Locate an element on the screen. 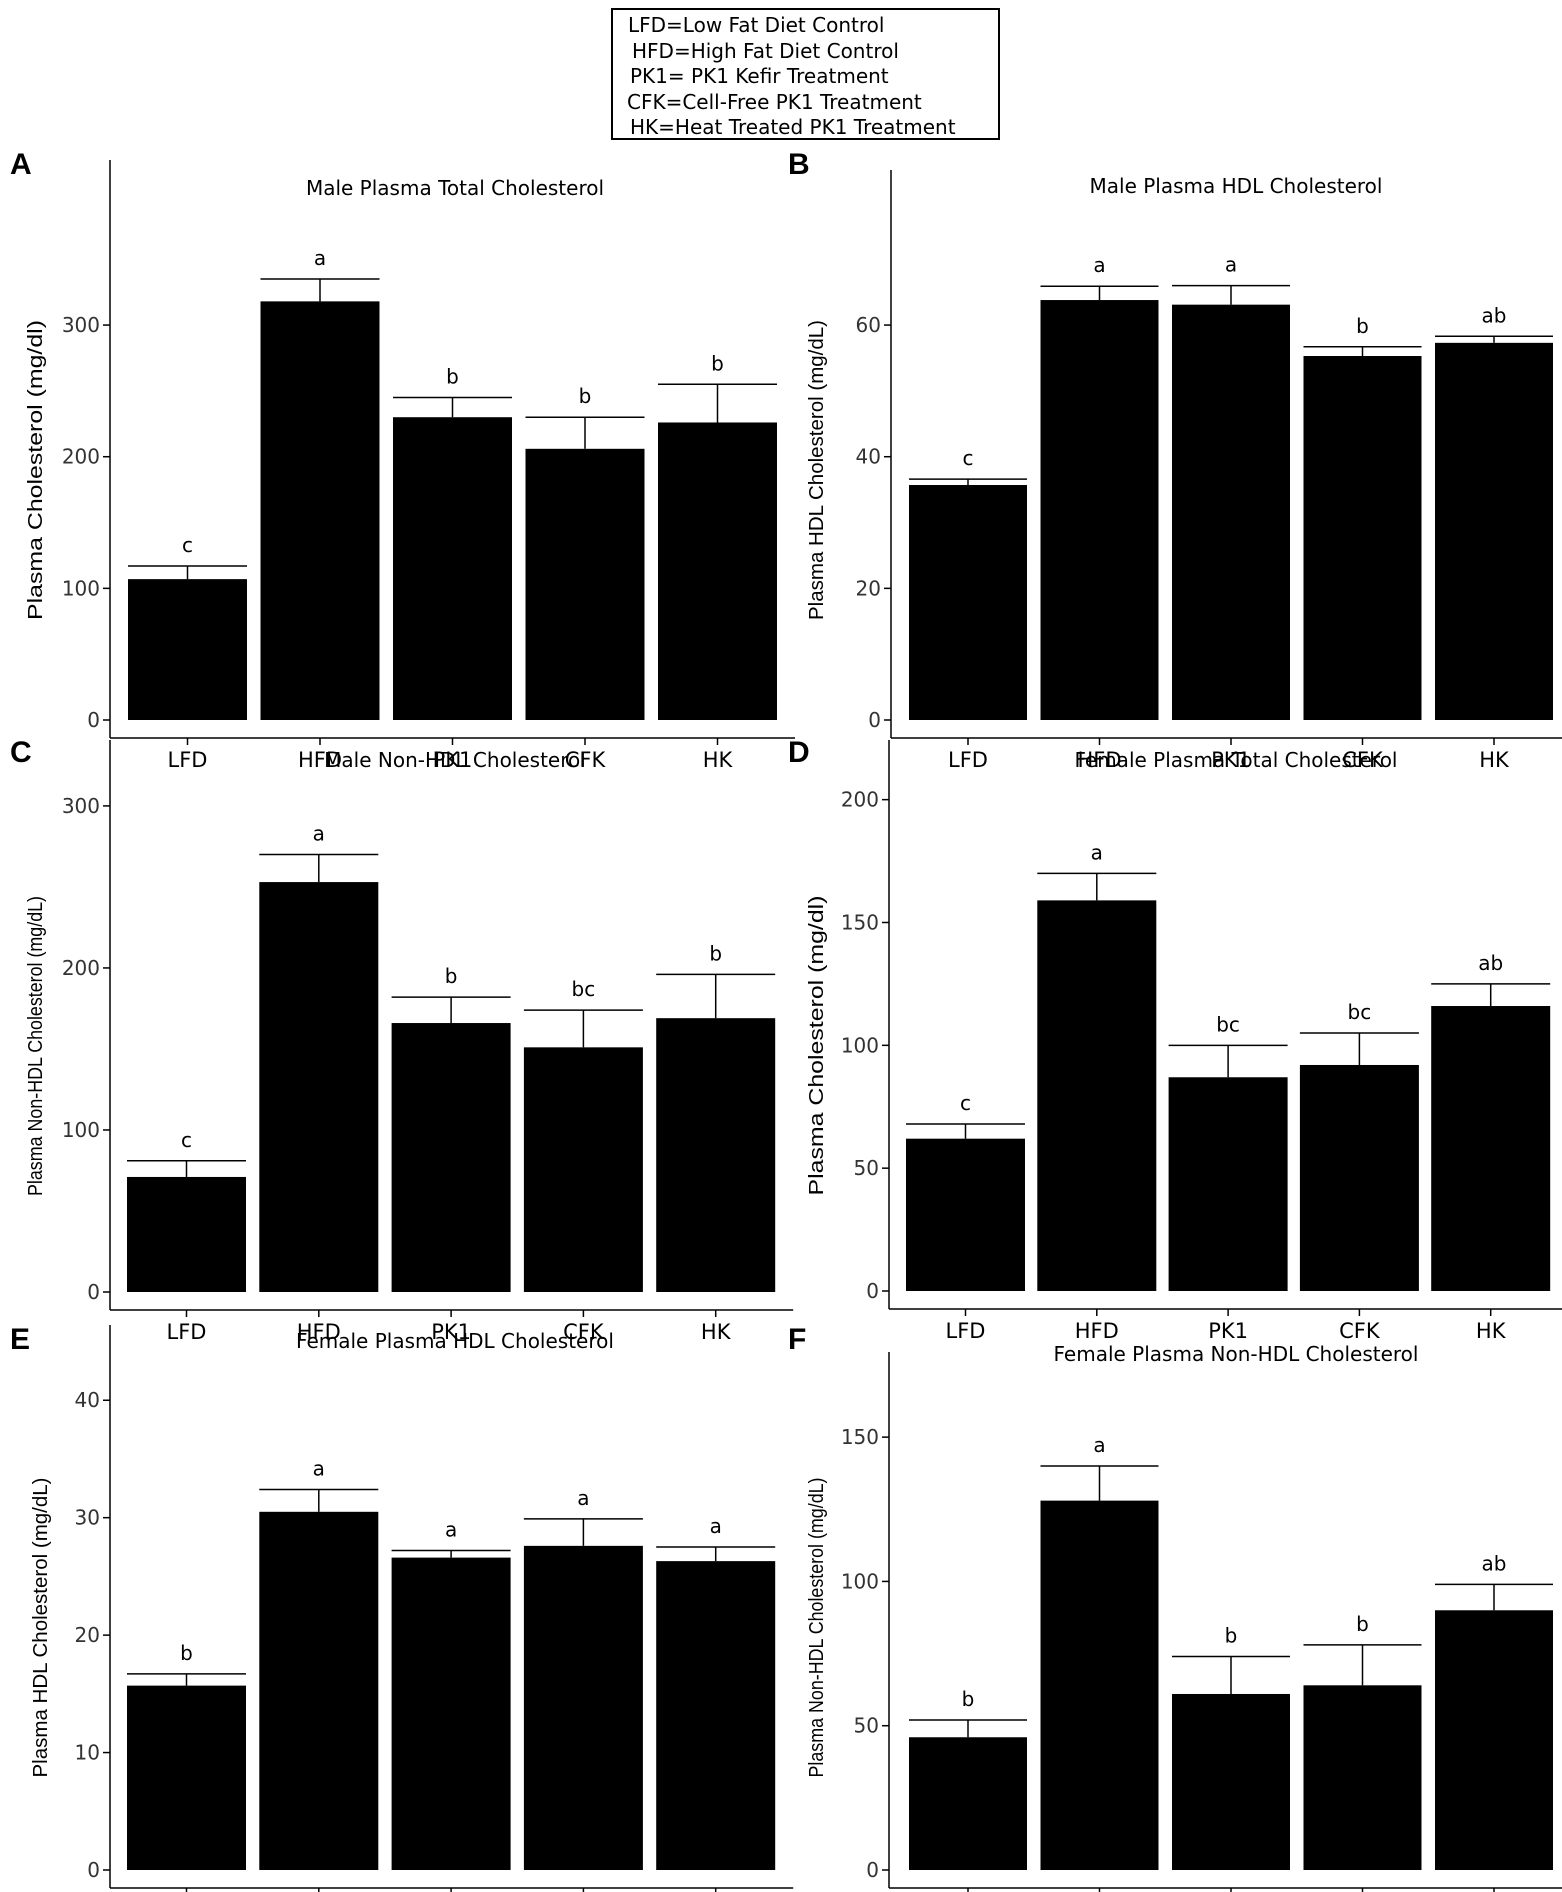 The width and height of the screenshot is (1562, 1892). chart-title: Female Plasma Total Cholesterol is located at coordinates (1235, 760).